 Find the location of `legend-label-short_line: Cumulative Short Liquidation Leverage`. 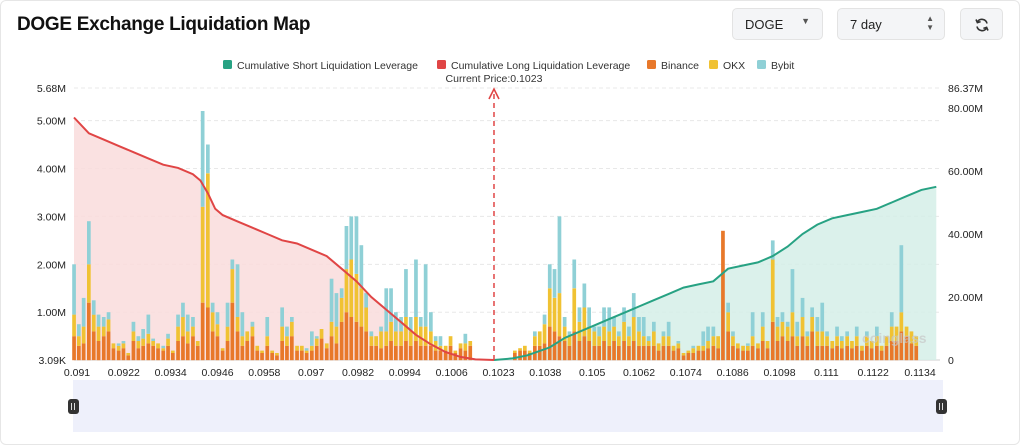

legend-label-short_line: Cumulative Short Liquidation Leverage is located at coordinates (327, 66).